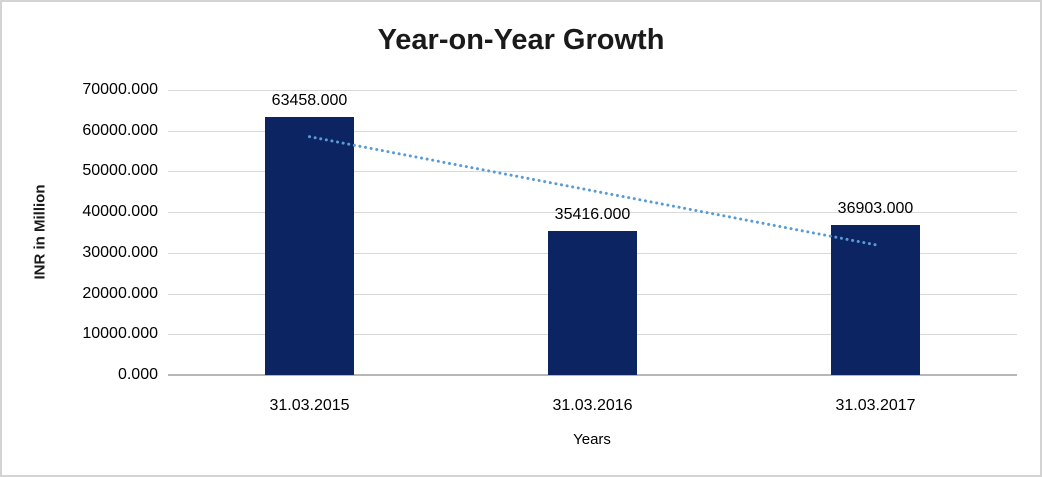 This screenshot has height=477, width=1042. What do you see at coordinates (120, 171) in the screenshot?
I see `y-tick-label: 50000.000` at bounding box center [120, 171].